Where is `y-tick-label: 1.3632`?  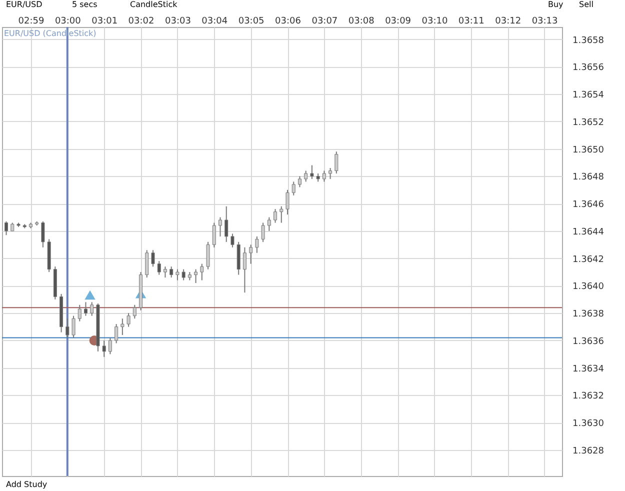
y-tick-label: 1.3632 is located at coordinates (588, 397).